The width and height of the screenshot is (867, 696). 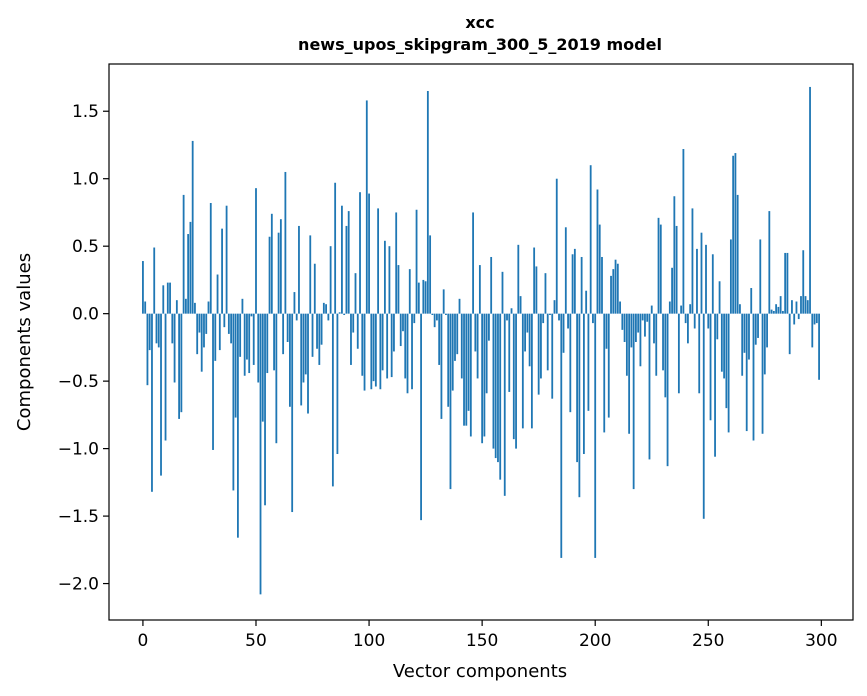 I want to click on x-tick-label: 150, so click(x=482, y=641).